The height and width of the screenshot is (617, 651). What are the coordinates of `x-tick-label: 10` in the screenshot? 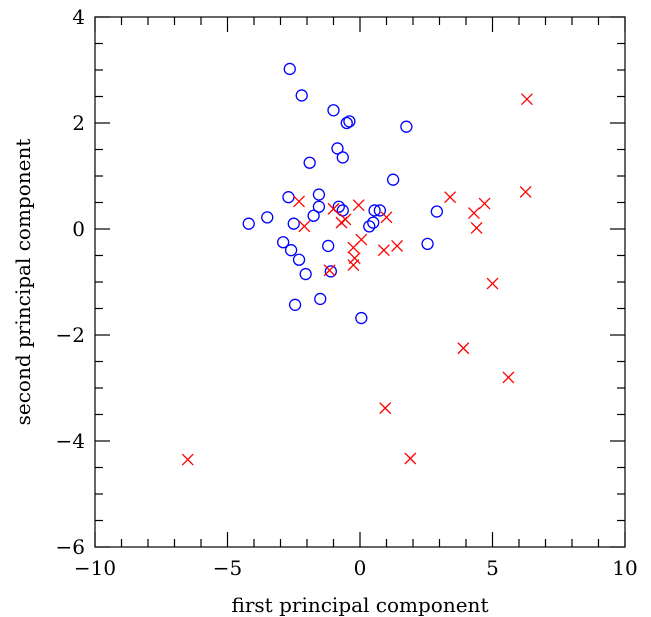 It's located at (624, 568).